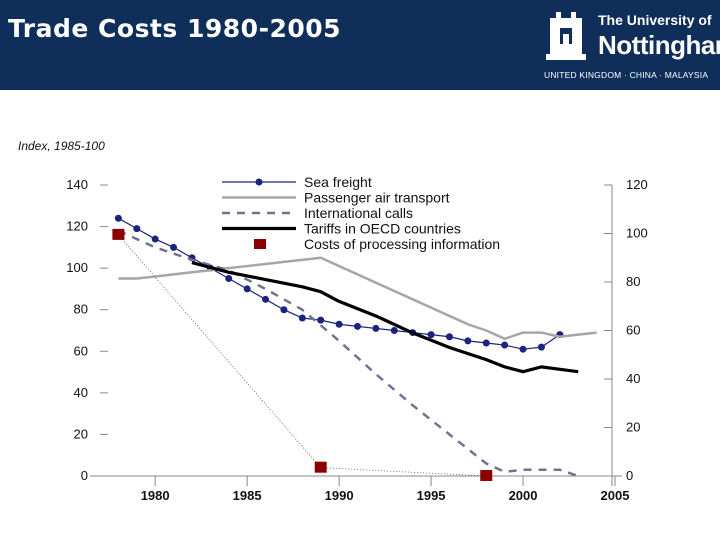 The width and height of the screenshot is (720, 540). What do you see at coordinates (637, 233) in the screenshot?
I see `right-tick-label: 100` at bounding box center [637, 233].